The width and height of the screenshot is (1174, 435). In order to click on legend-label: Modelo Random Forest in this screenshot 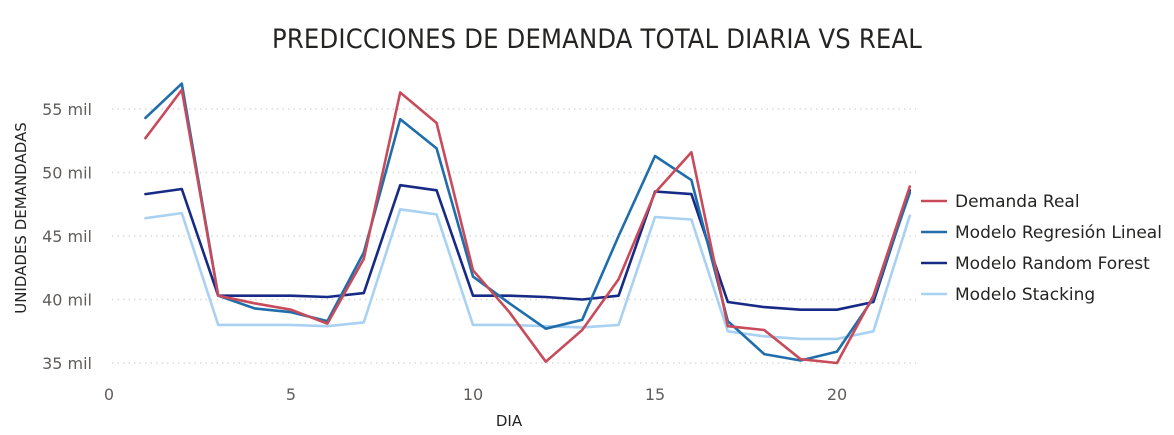, I will do `click(1052, 264)`.